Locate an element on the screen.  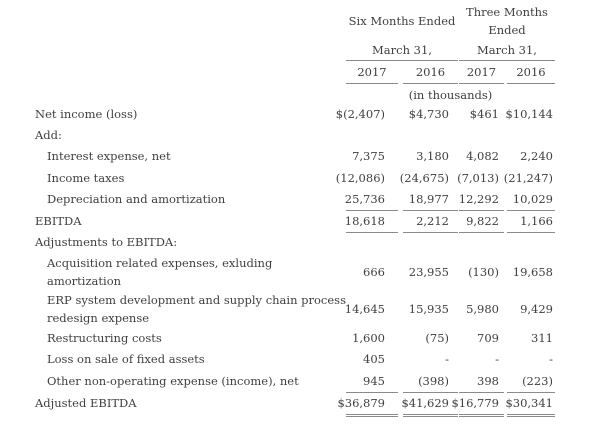
cell-erp-6m-2016: 15,935 is located at coordinates (428, 309).